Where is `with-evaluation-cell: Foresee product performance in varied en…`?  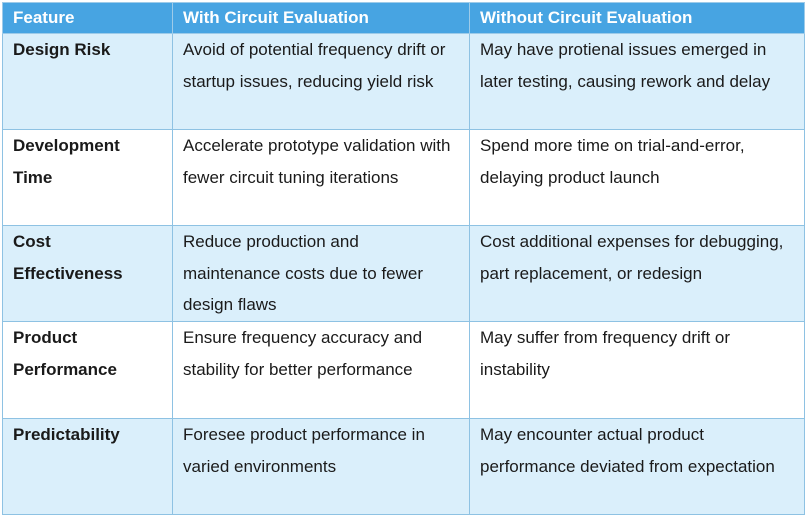 with-evaluation-cell: Foresee product performance in varied en… is located at coordinates (321, 466).